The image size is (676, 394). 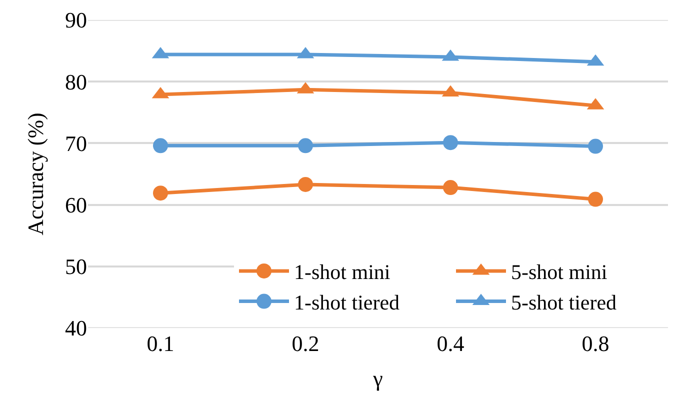 I want to click on y-tick-label: 90, so click(x=76, y=20).